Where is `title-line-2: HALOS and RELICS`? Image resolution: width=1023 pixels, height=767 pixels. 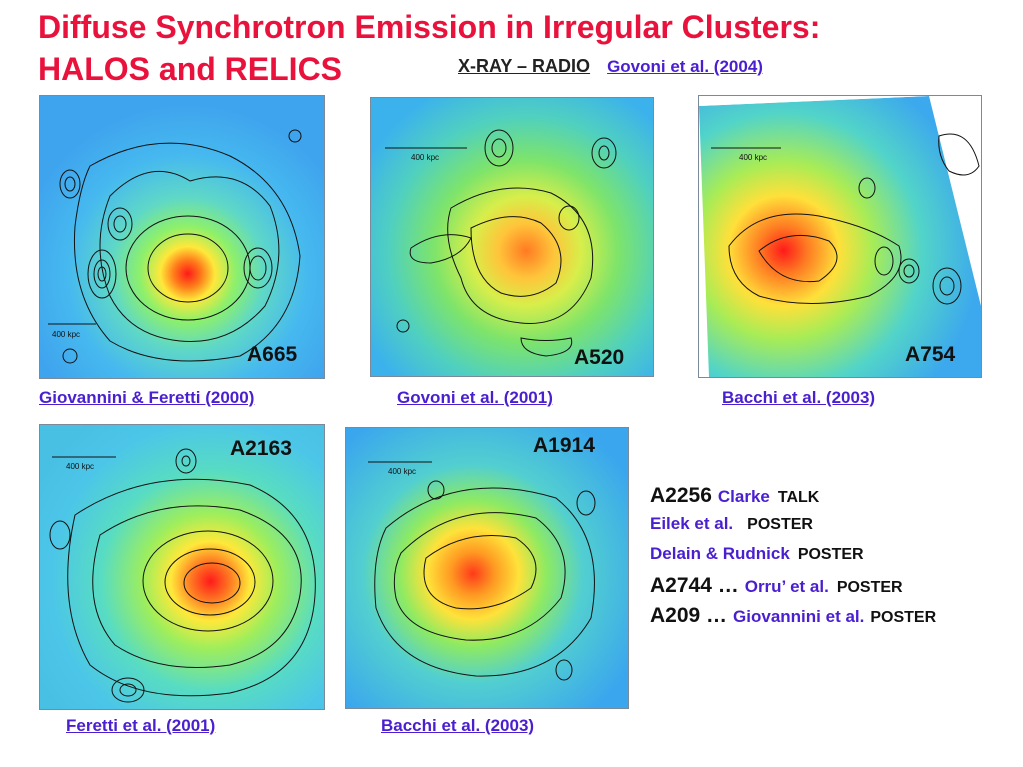
title-line-2: HALOS and RELICS is located at coordinates (190, 69).